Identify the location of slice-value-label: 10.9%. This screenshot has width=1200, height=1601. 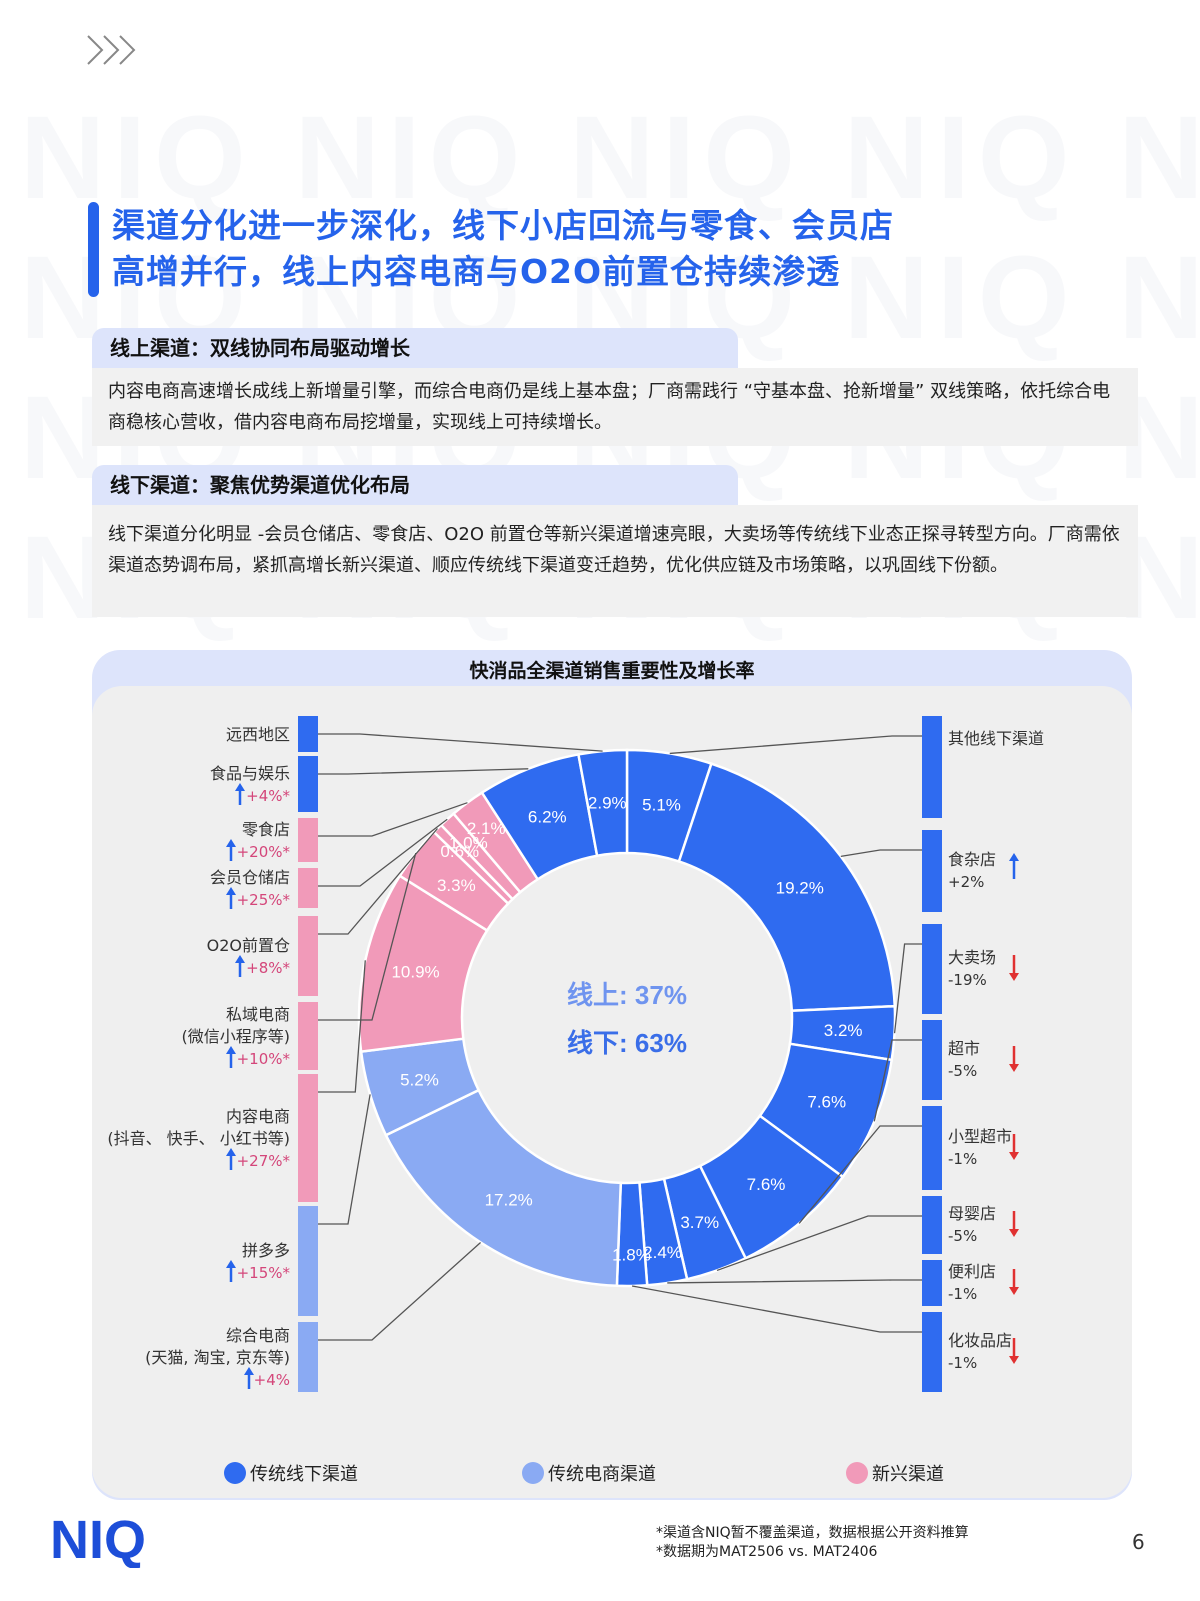
(415, 971).